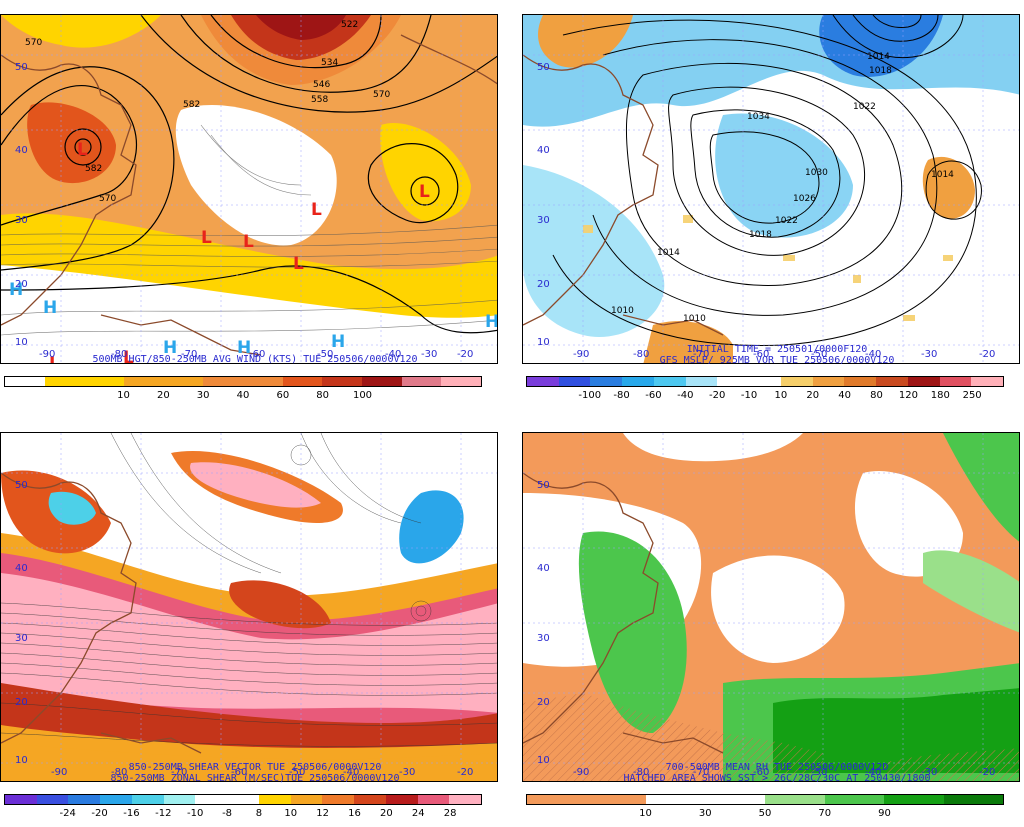 The height and width of the screenshot is (827, 1024). Describe the element at coordinates (880, 71) in the screenshot. I see `isobar-label: 1018` at that location.